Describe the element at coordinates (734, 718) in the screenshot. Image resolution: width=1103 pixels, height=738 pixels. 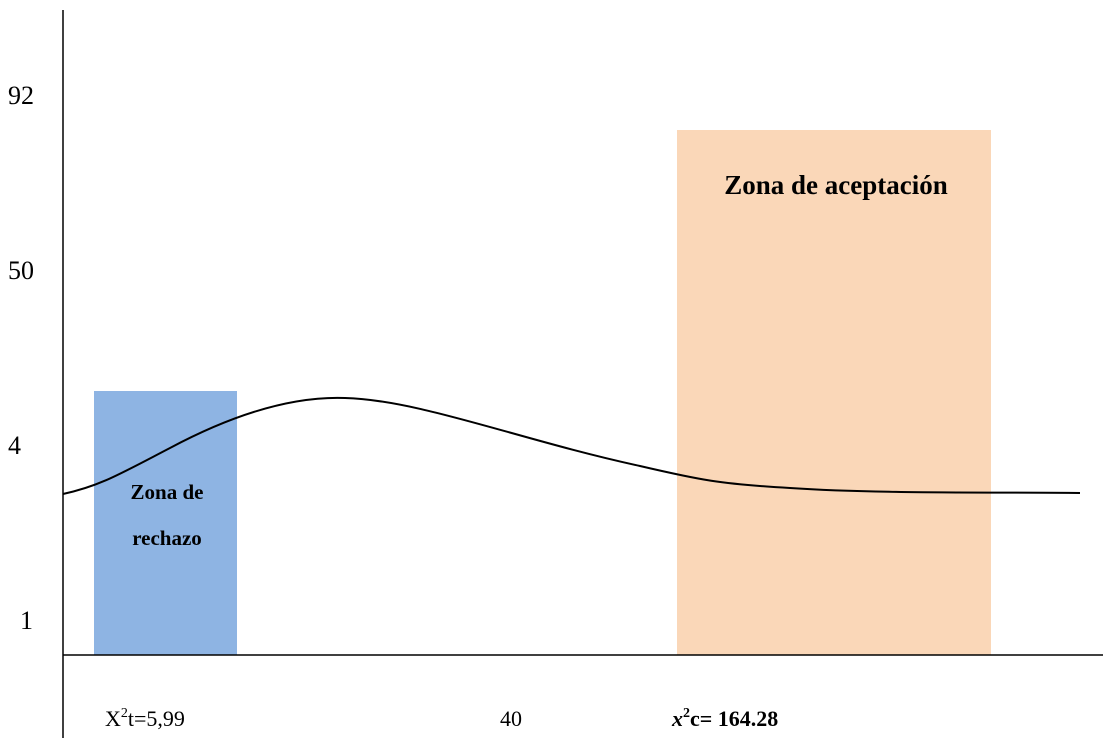
I see `label-rest: c= 164.28` at that location.